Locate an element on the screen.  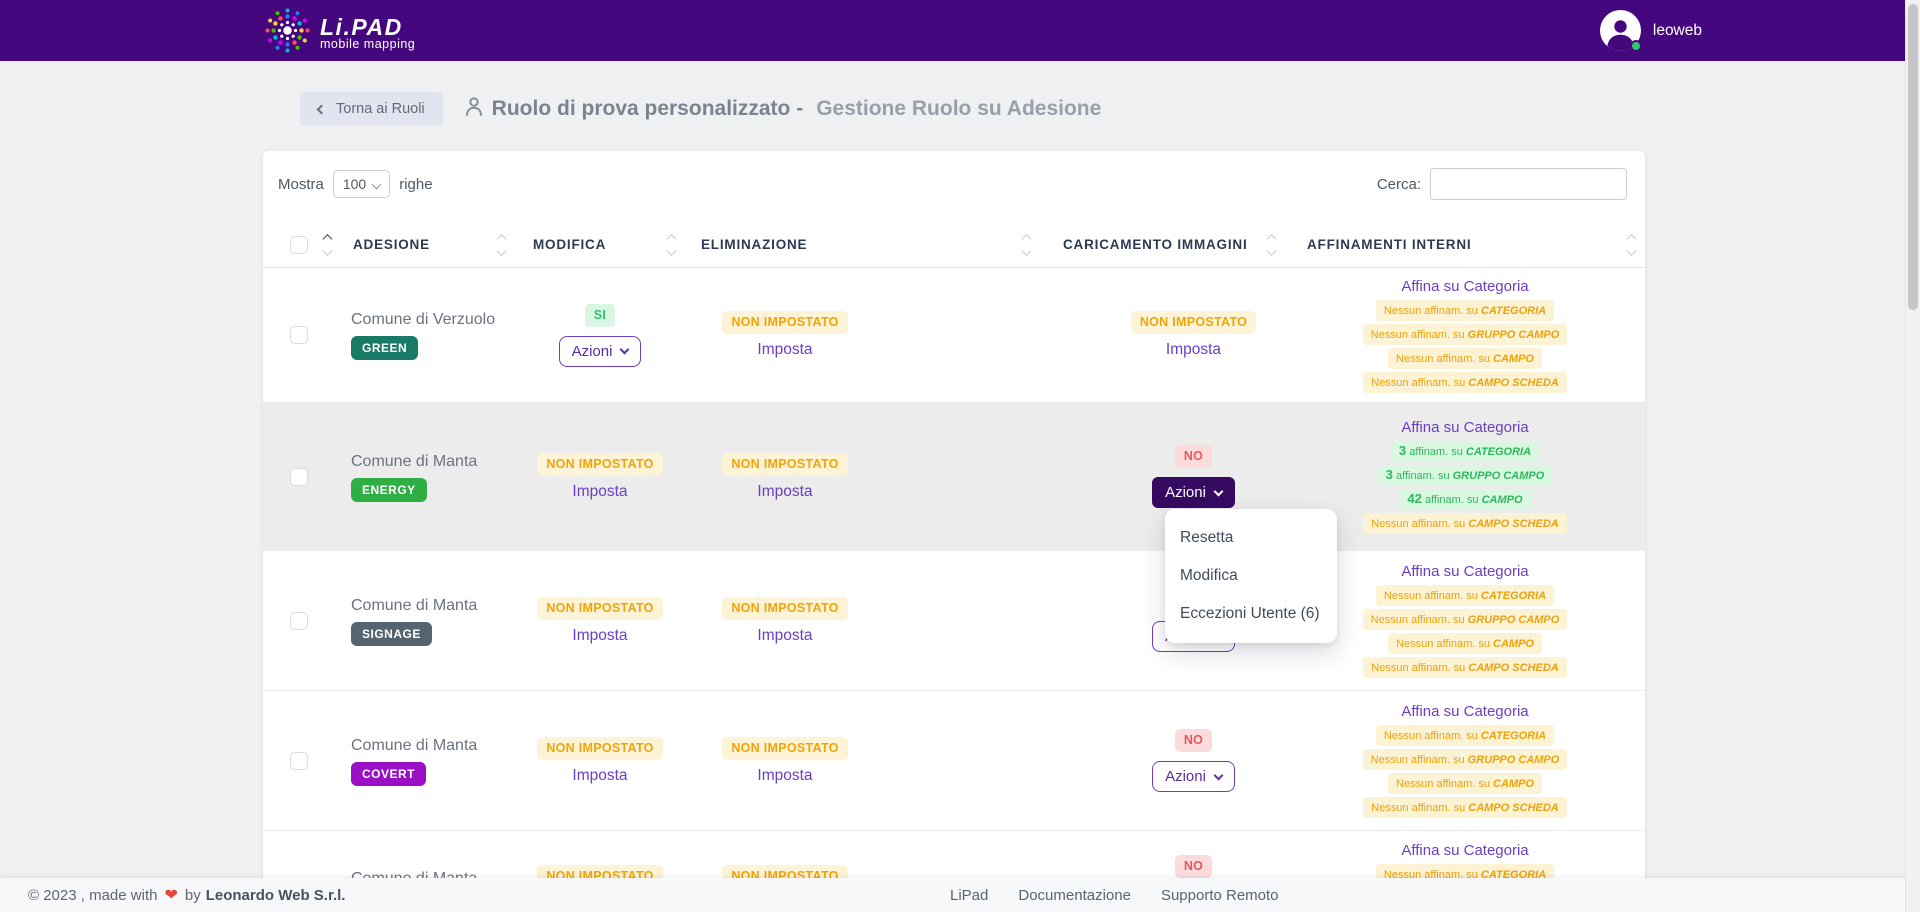
rows-label: righe is located at coordinates (416, 184).